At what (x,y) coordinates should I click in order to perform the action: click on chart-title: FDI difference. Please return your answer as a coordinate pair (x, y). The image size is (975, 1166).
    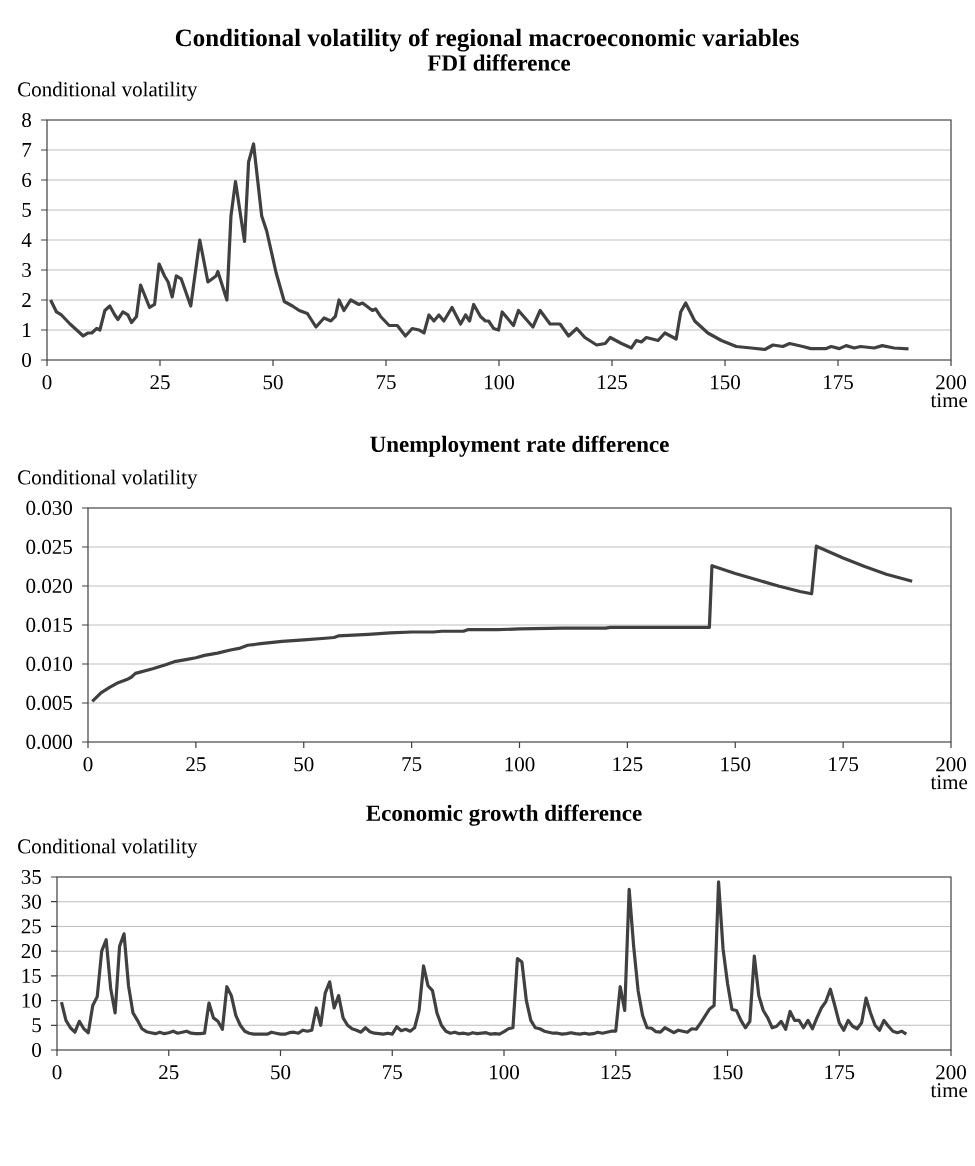
    Looking at the image, I should click on (499, 62).